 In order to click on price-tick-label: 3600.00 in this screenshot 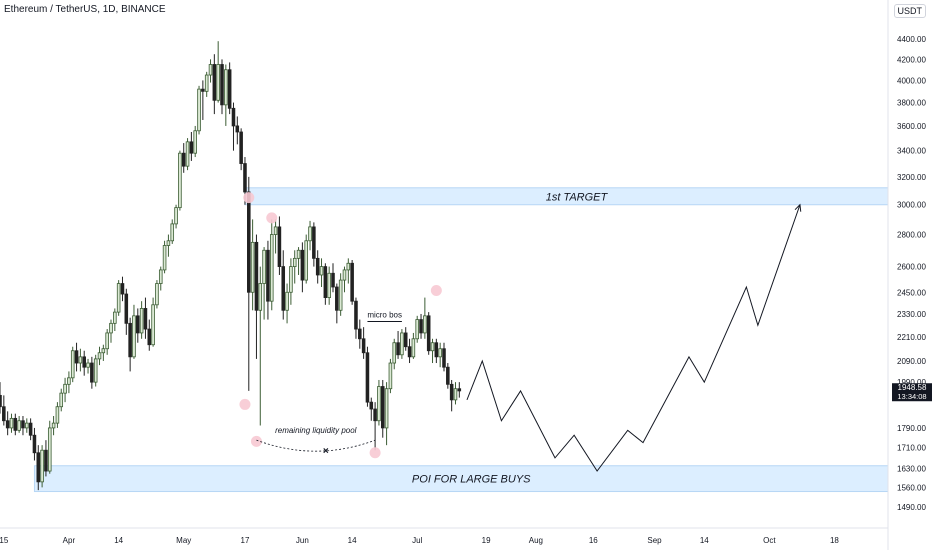, I will do `click(911, 126)`.